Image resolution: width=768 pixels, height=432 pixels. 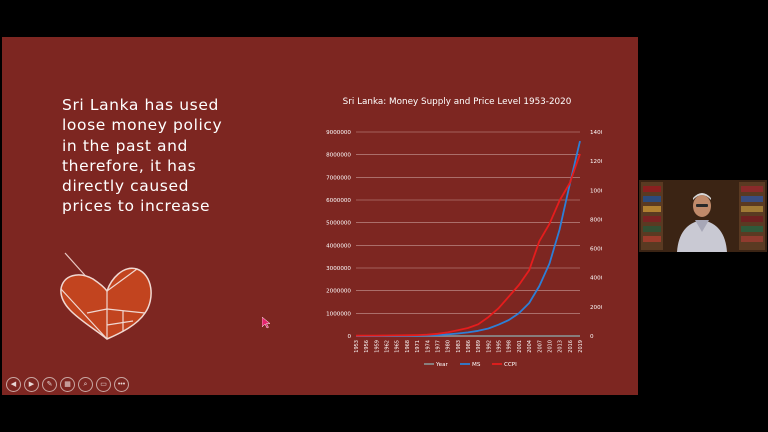 I want to click on subtitles-icon: ▭, so click(x=103, y=384).